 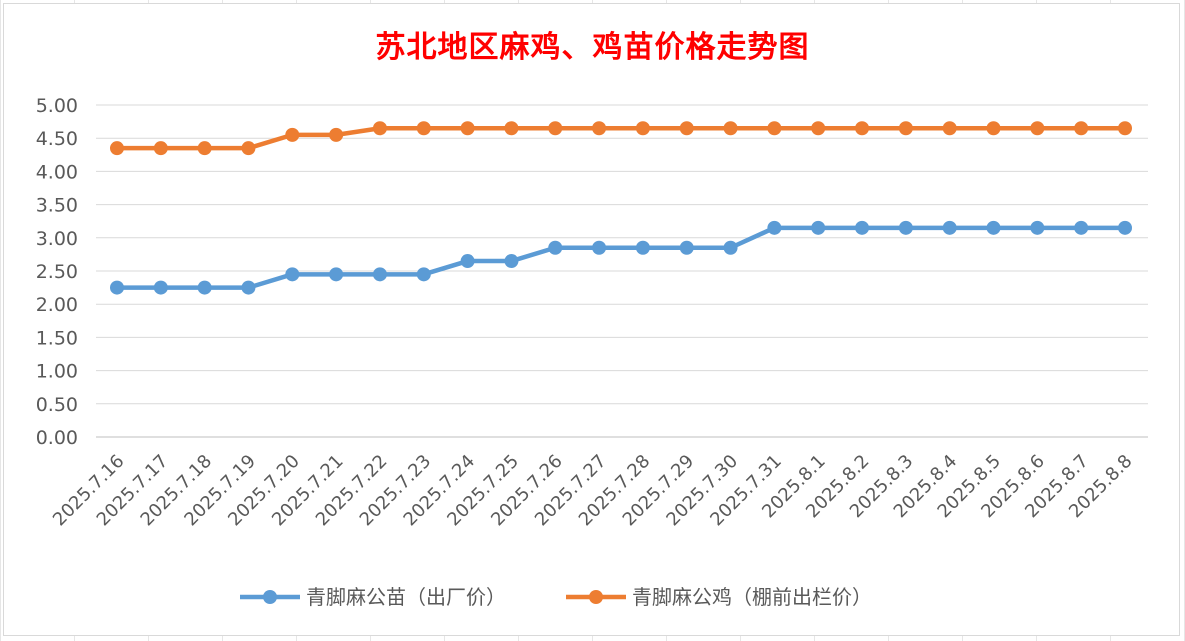 I want to click on legend: 青脚麻公苗（出厂价） 青脚麻公鸡（棚前出栏价）, so click(x=556, y=597).